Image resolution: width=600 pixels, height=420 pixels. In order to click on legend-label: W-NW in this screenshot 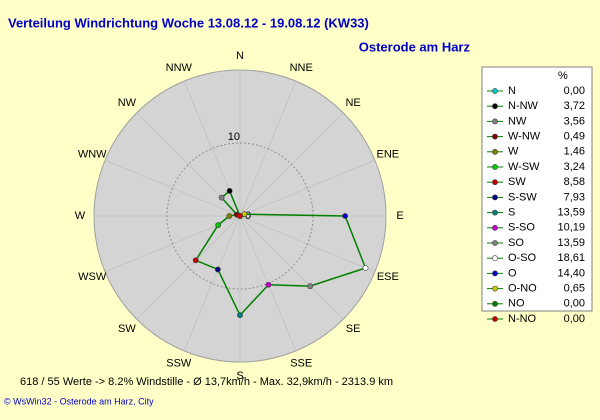, I will do `click(524, 137)`.